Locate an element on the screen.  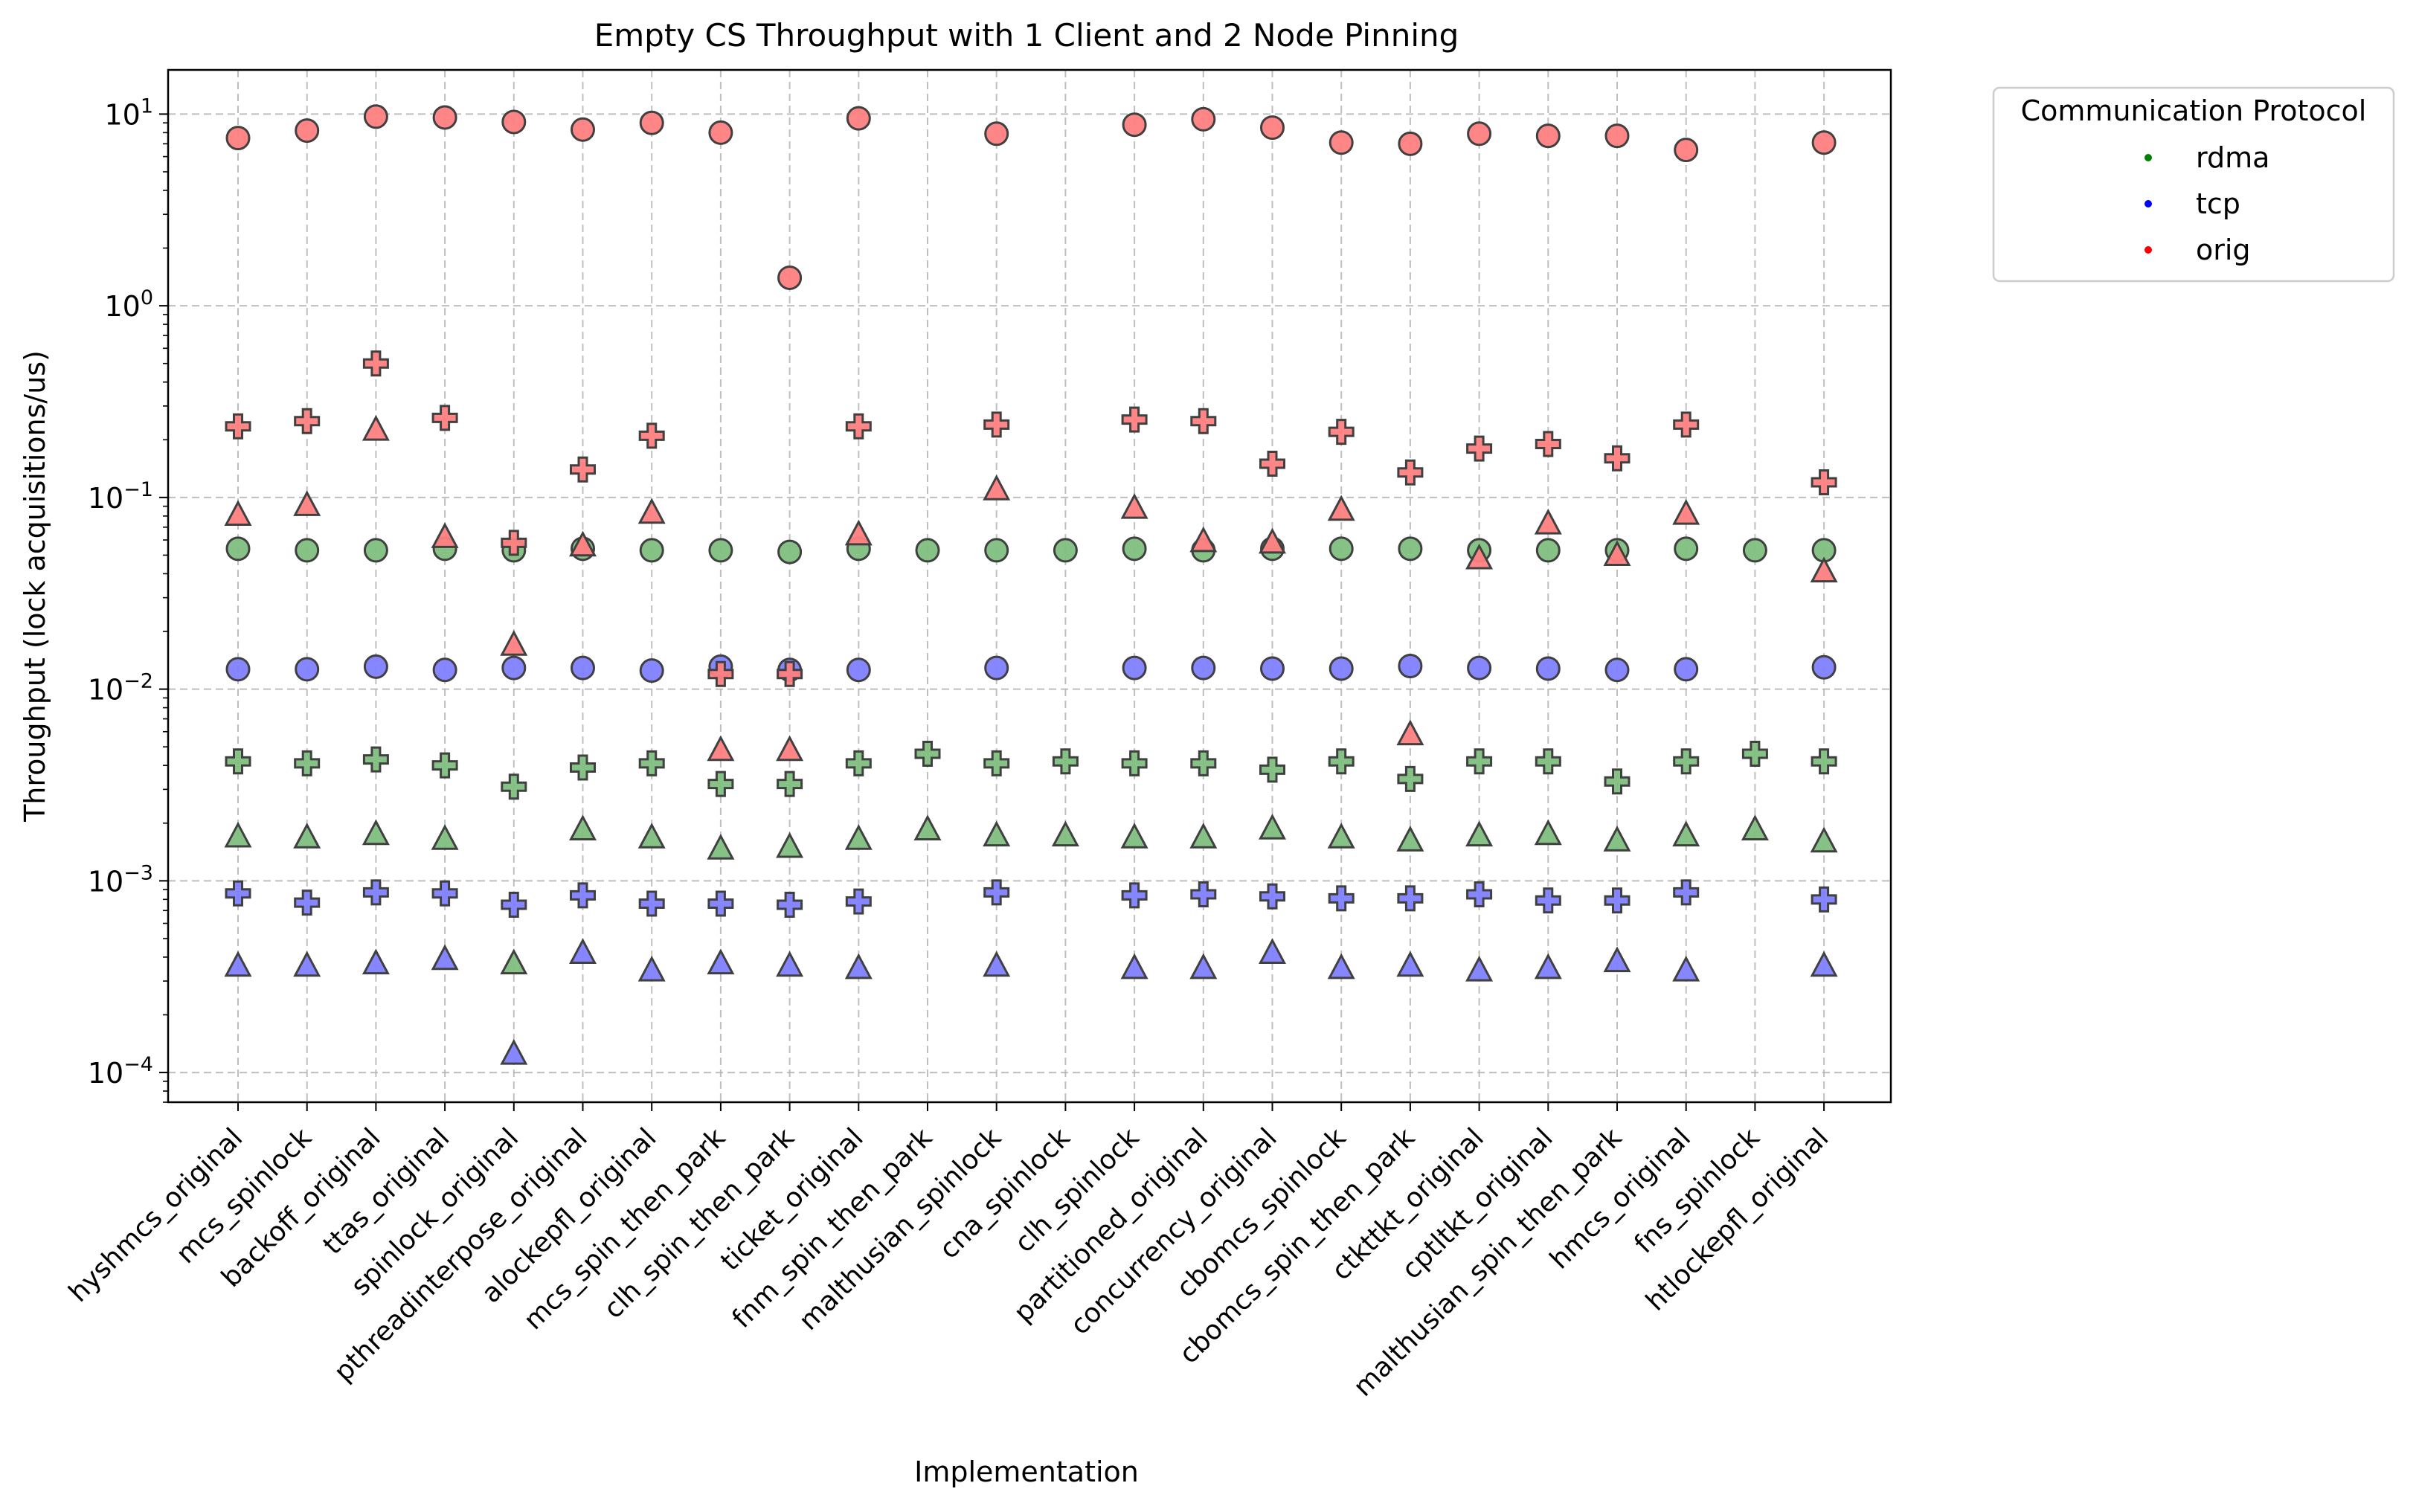
legend-label-orig: orig is located at coordinates (2223, 250).